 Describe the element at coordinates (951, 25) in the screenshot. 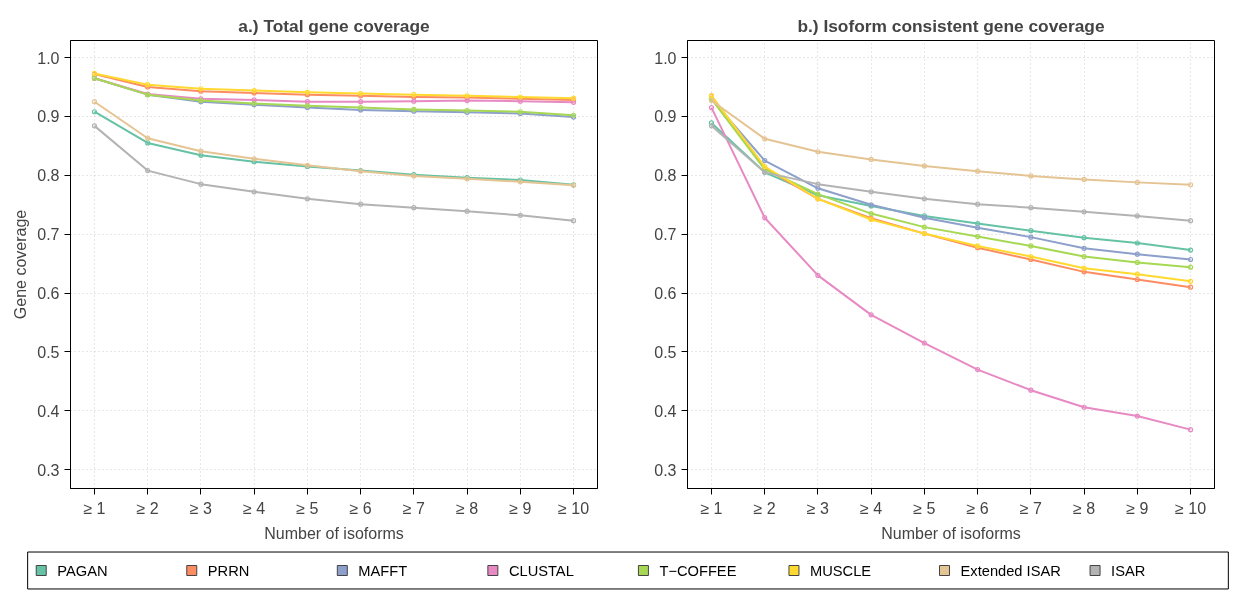

I see `chart-title: b.) Isoform consistent gene coverage` at that location.